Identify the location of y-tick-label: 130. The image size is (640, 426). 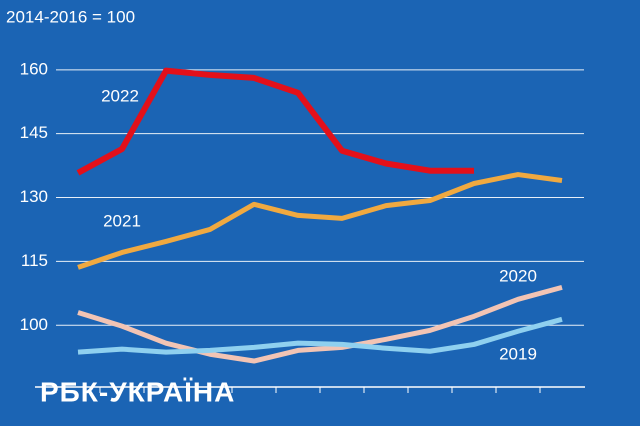
(34, 196).